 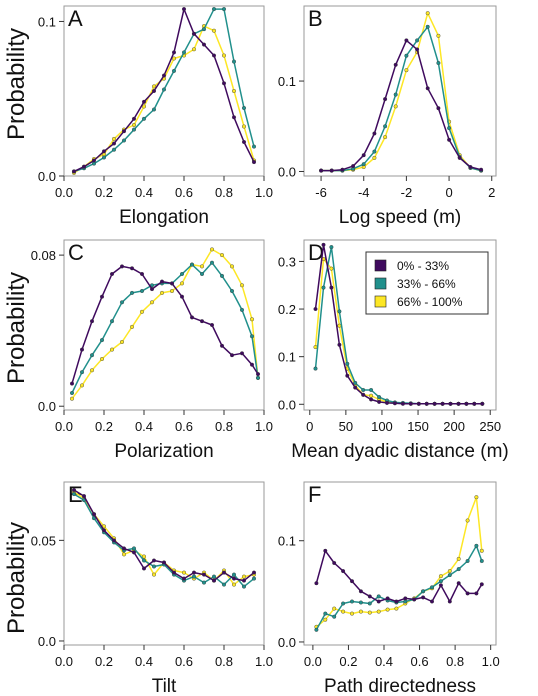 I want to click on x-tick-label: 0.2, so click(x=104, y=661).